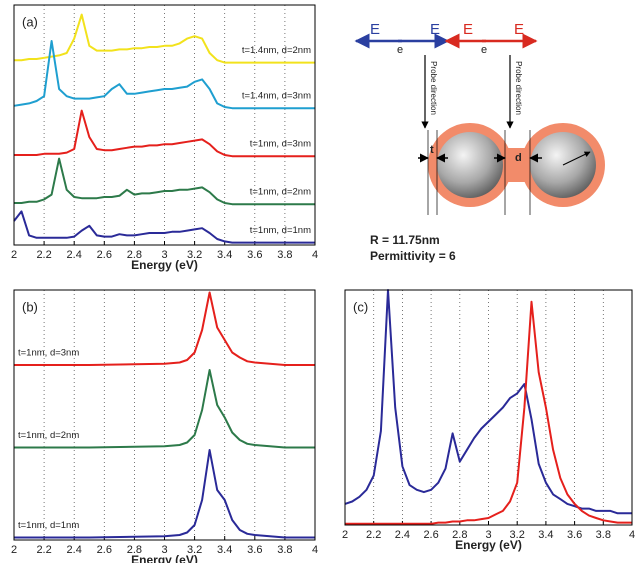 The width and height of the screenshot is (642, 563). What do you see at coordinates (576, 158) in the screenshot?
I see `radius-arrow` at bounding box center [576, 158].